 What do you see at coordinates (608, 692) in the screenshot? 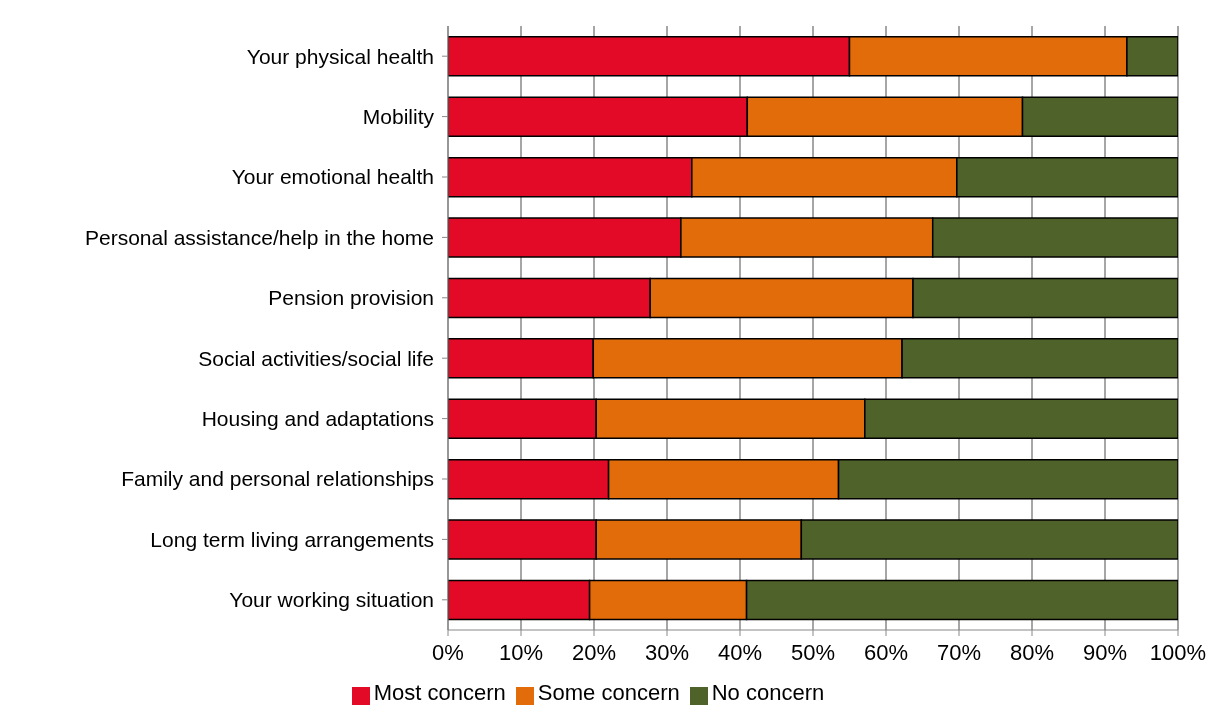
I see `legend-label: Some concern` at bounding box center [608, 692].